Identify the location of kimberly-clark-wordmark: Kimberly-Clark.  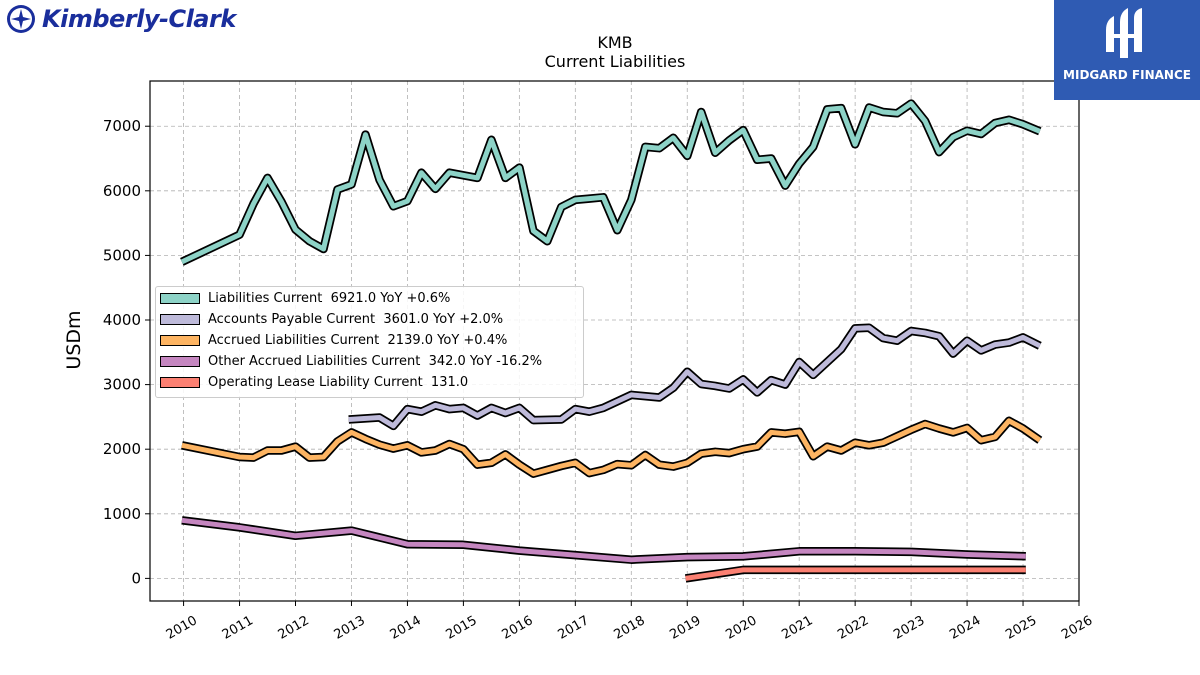
(139, 19).